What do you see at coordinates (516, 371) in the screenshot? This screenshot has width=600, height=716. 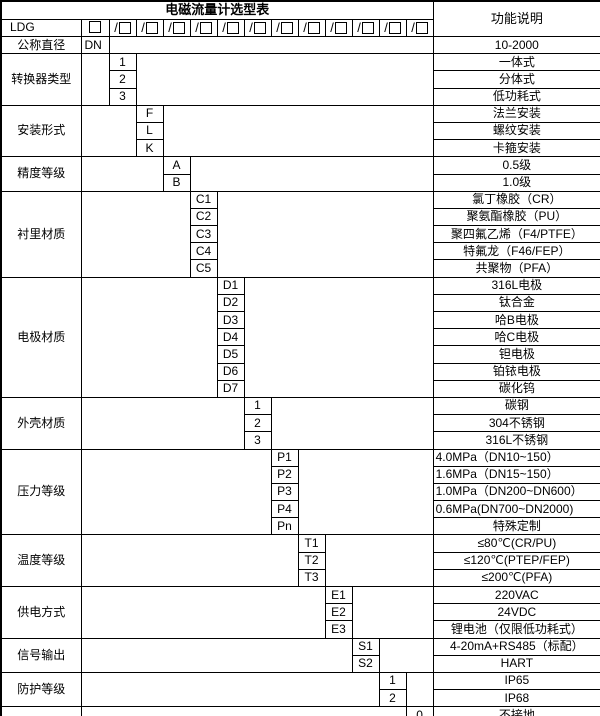 I see `description-cell: 铂铱电极` at bounding box center [516, 371].